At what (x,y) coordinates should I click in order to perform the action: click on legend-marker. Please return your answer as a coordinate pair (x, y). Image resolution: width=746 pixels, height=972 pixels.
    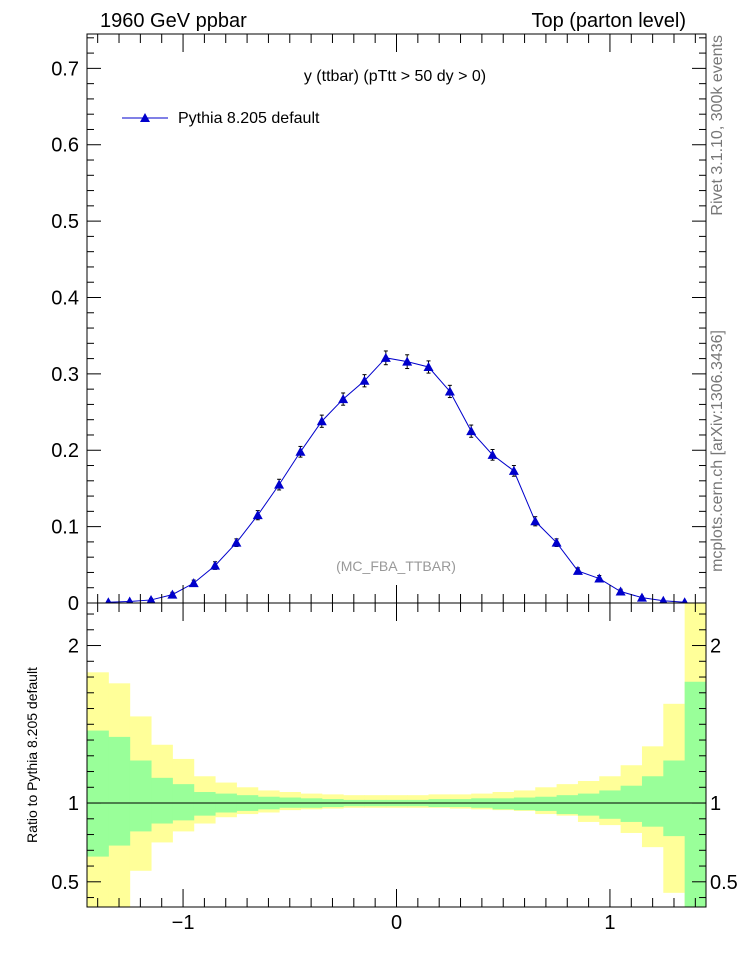
    Looking at the image, I should click on (145, 117).